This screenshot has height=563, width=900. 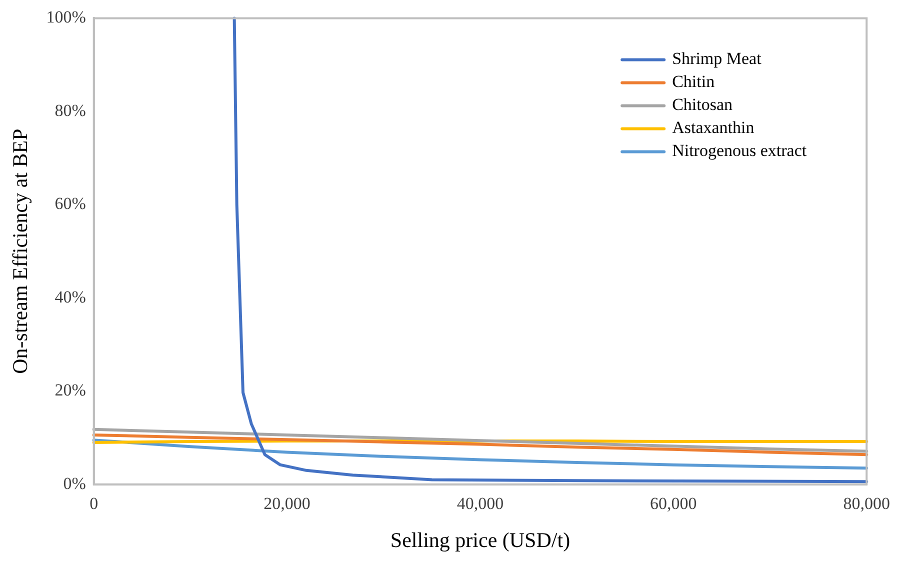 I want to click on legend-label: Chitin, so click(x=694, y=82).